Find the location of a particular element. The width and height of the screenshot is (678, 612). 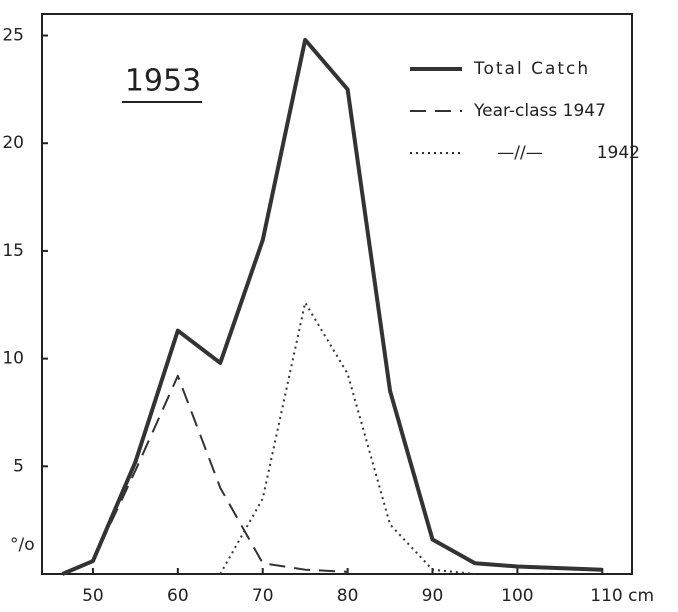

x-tick-label: 50 is located at coordinates (93, 596).